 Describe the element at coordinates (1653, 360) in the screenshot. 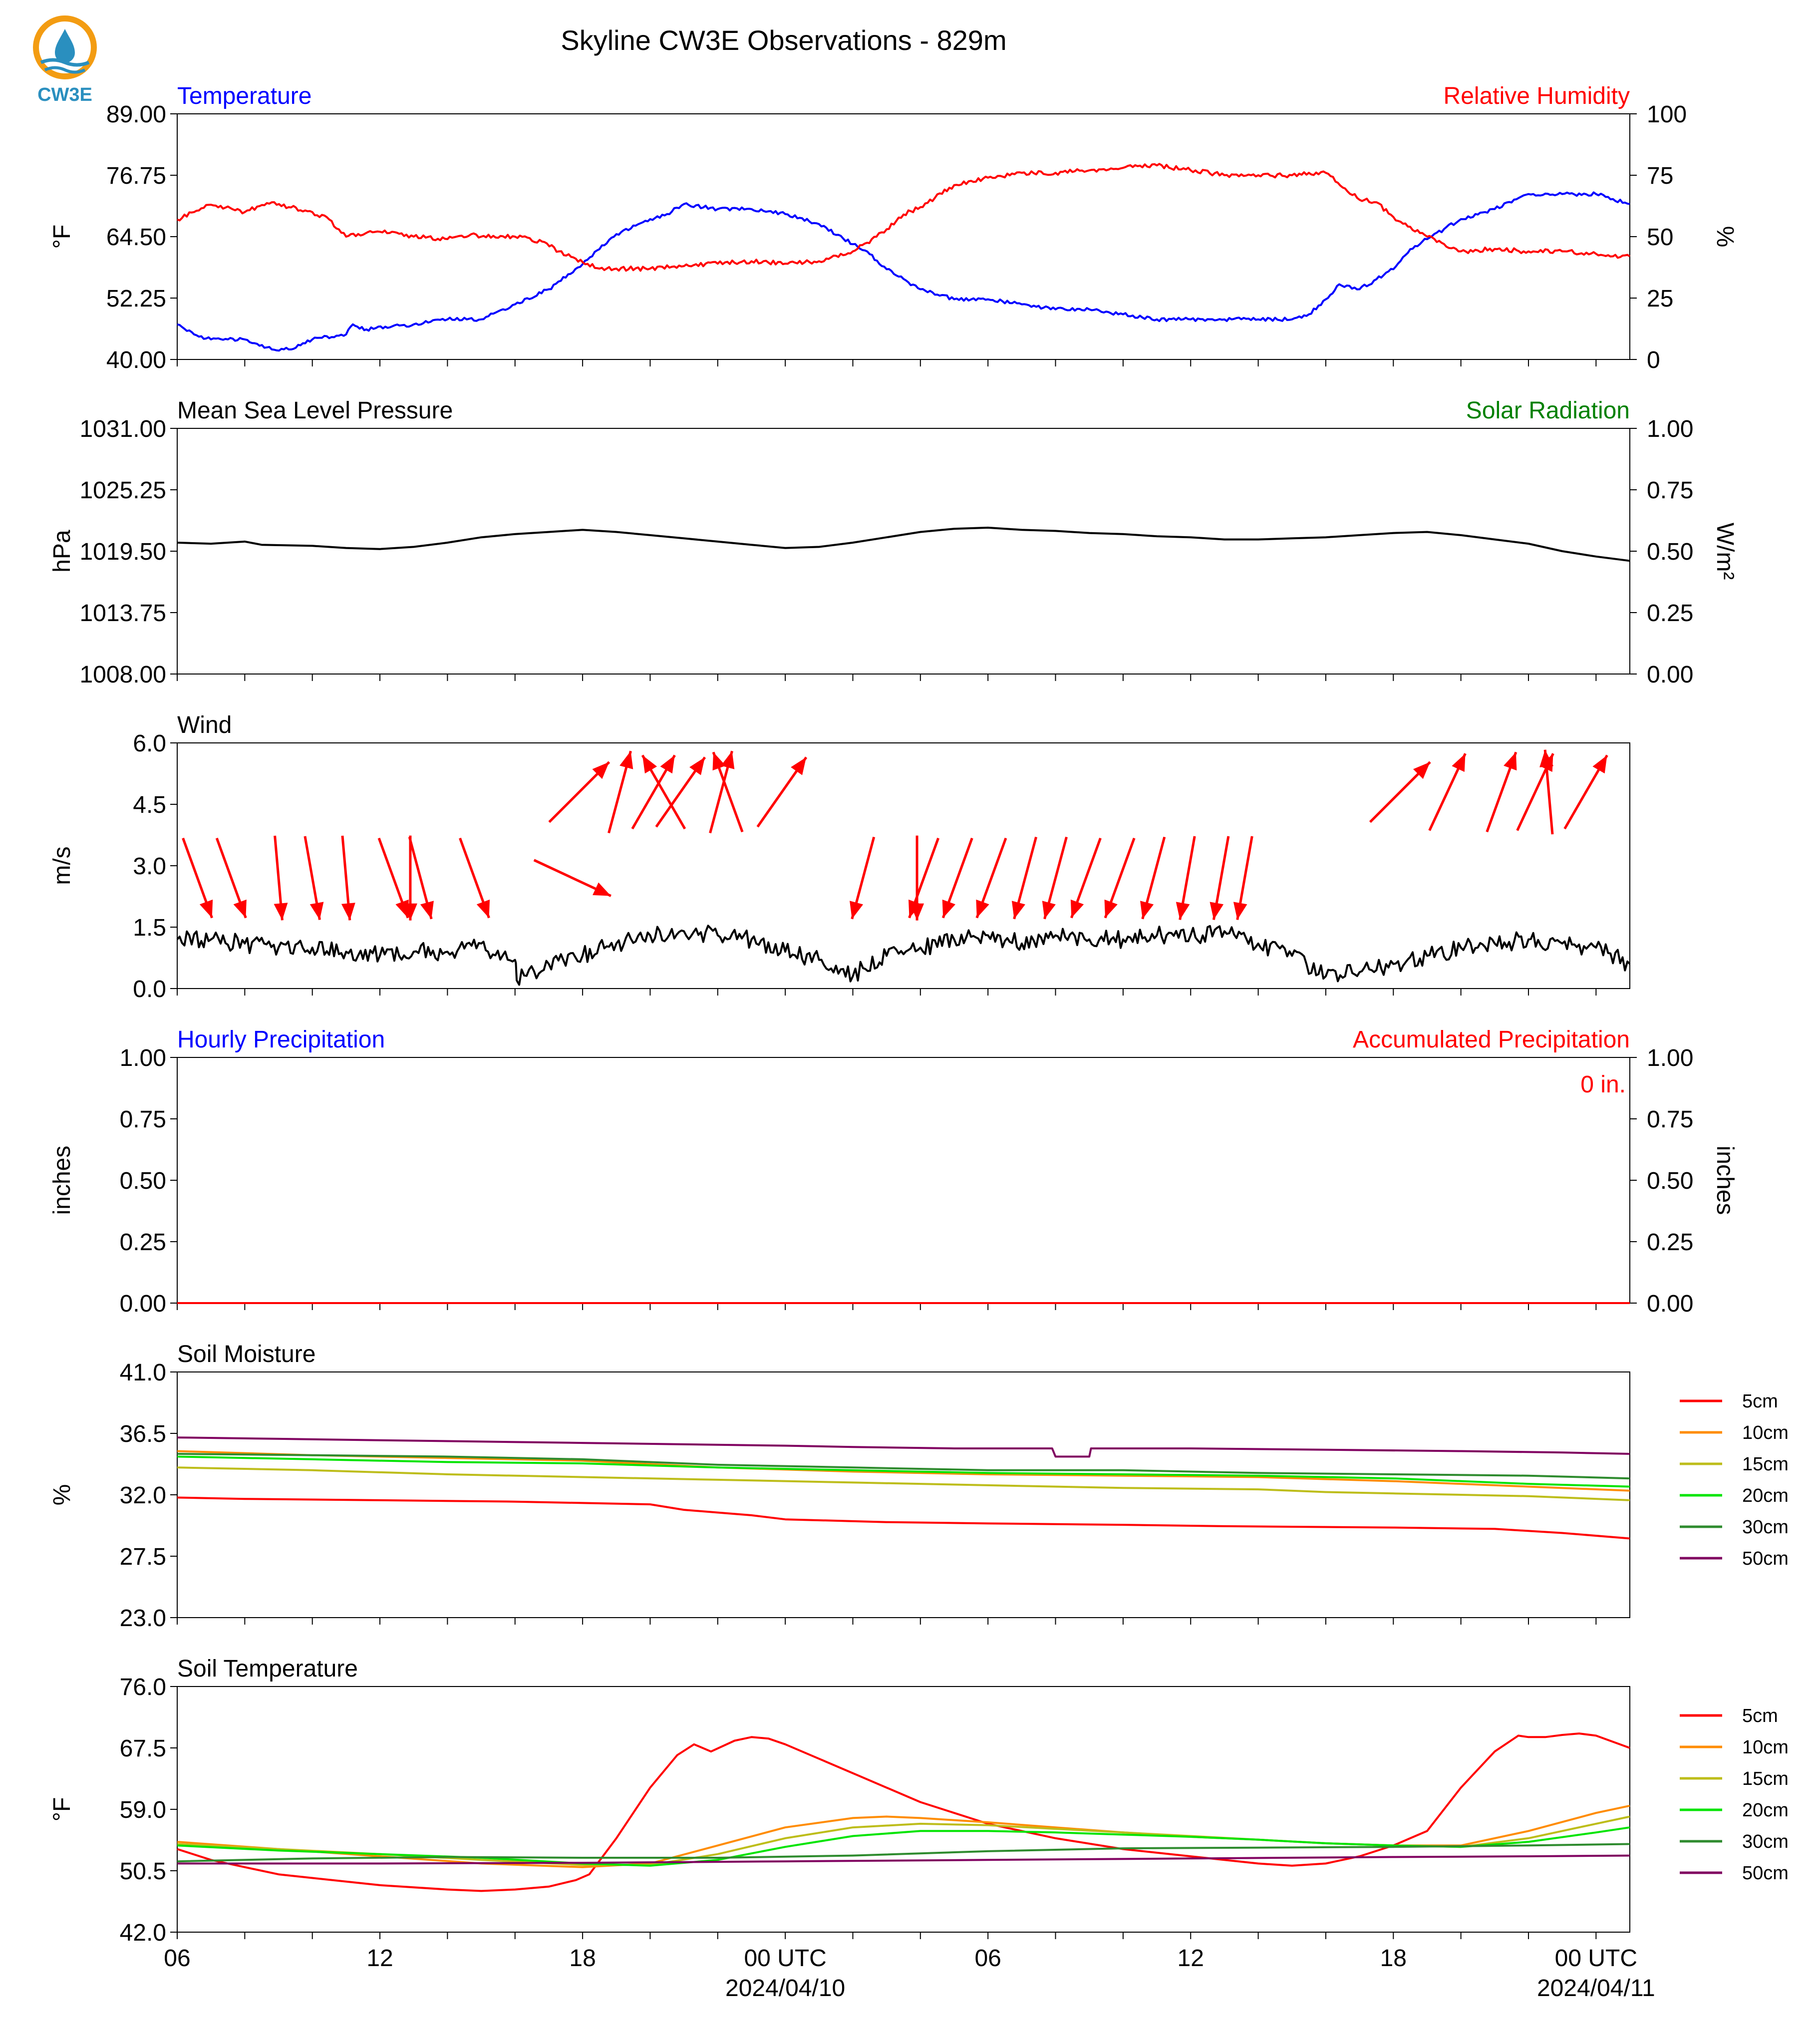

I see `y2-tick-label: 0` at that location.